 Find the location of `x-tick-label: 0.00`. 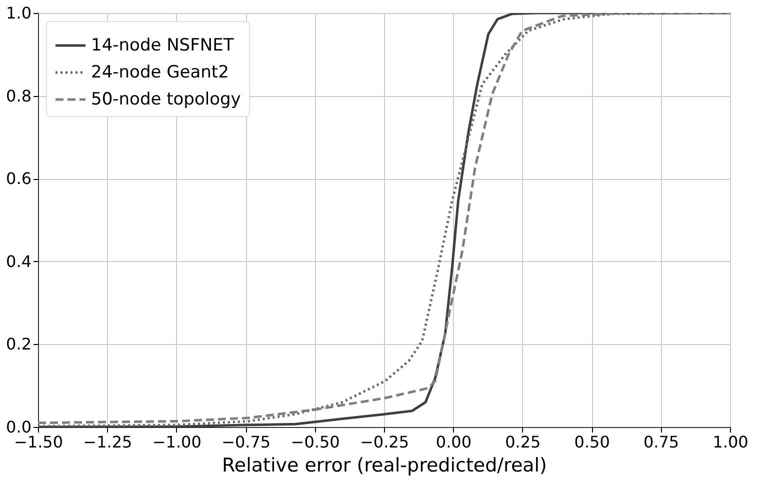

x-tick-label: 0.00 is located at coordinates (454, 442).